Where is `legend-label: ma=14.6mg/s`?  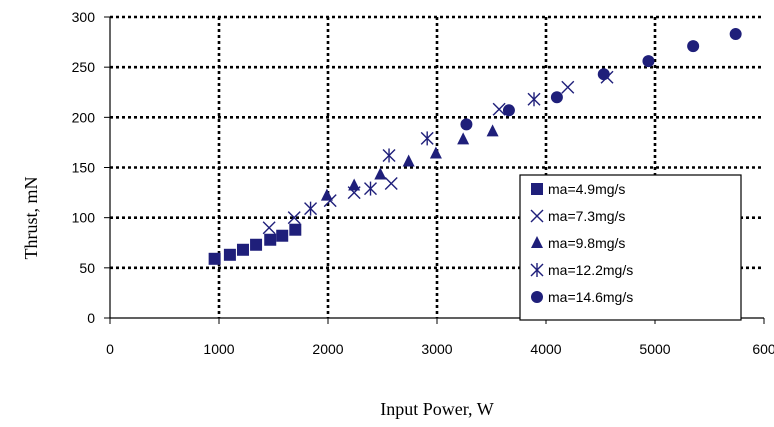
legend-label: ma=14.6mg/s is located at coordinates (590, 297).